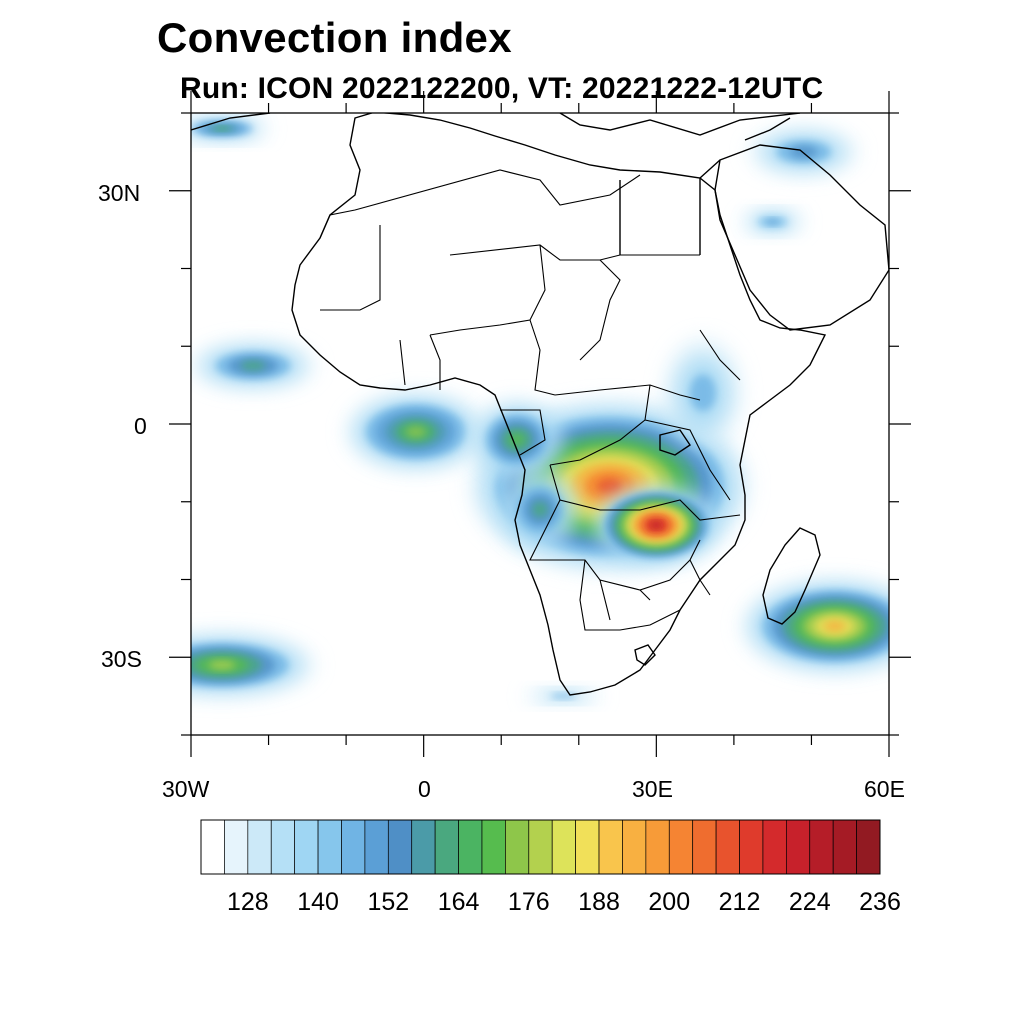  Describe the element at coordinates (388, 902) in the screenshot. I see `colorbar-label: 152` at that location.